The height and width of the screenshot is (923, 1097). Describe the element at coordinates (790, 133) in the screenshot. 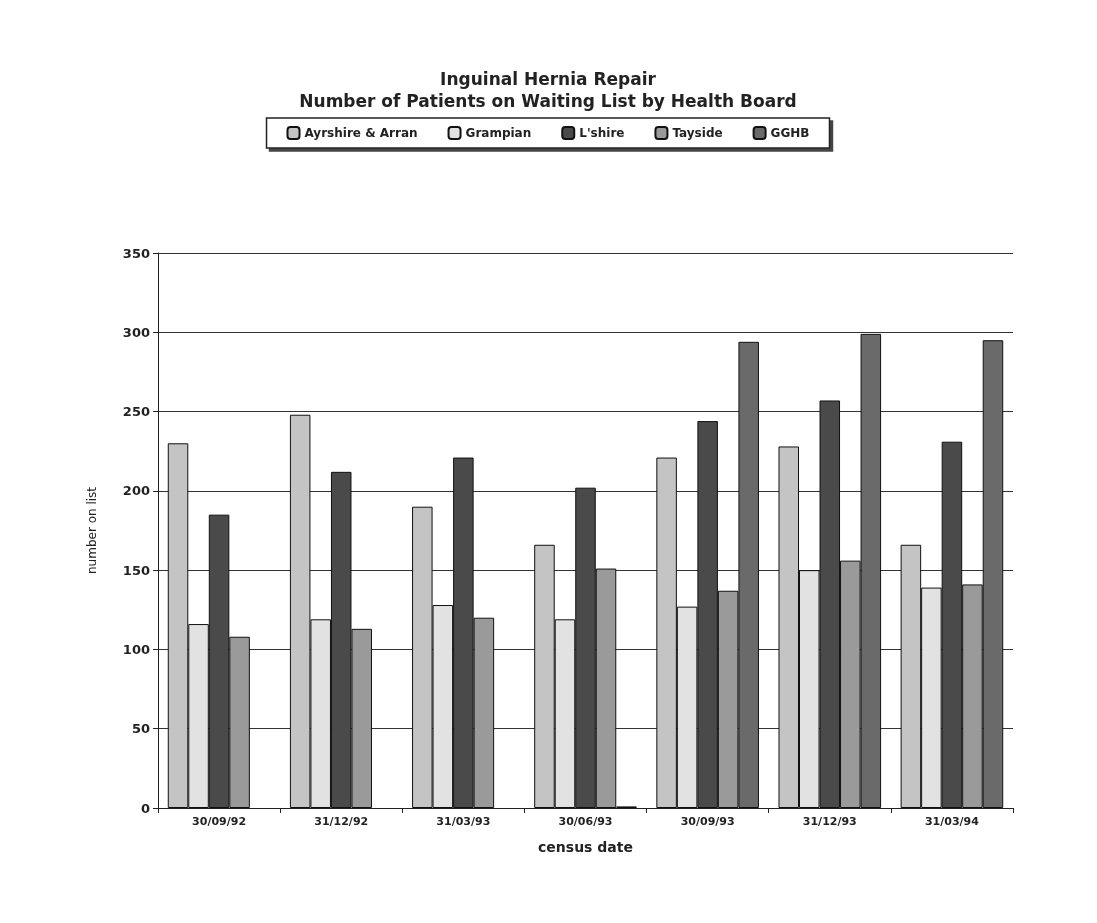

I see `legend-label: GGHB` at that location.